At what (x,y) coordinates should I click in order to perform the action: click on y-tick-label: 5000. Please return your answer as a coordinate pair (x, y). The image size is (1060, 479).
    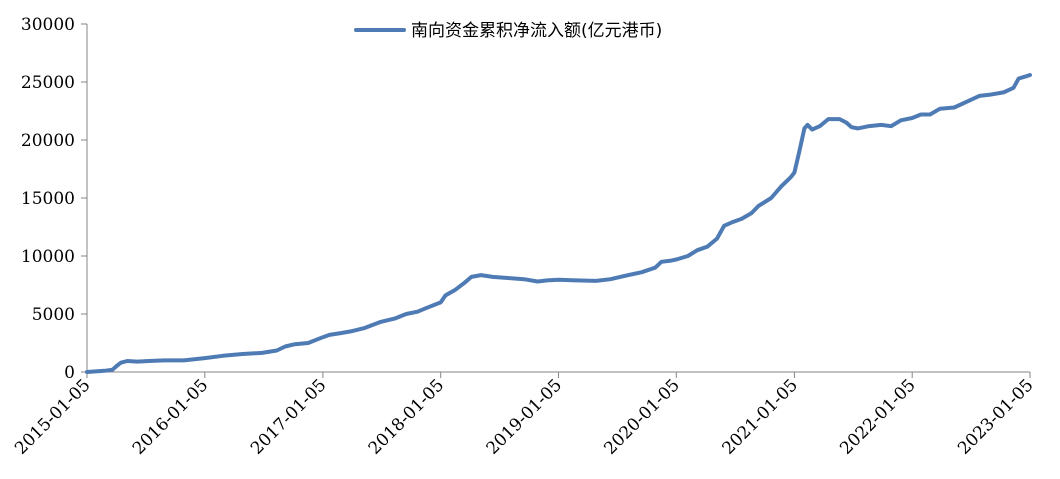
    Looking at the image, I should click on (53, 315).